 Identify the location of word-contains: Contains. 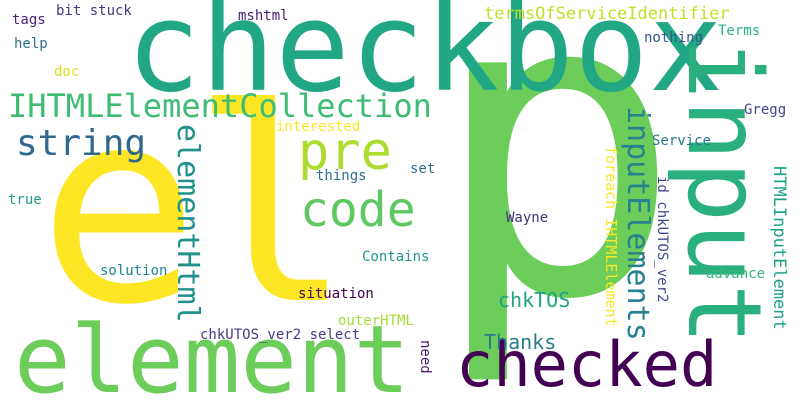
(396, 257).